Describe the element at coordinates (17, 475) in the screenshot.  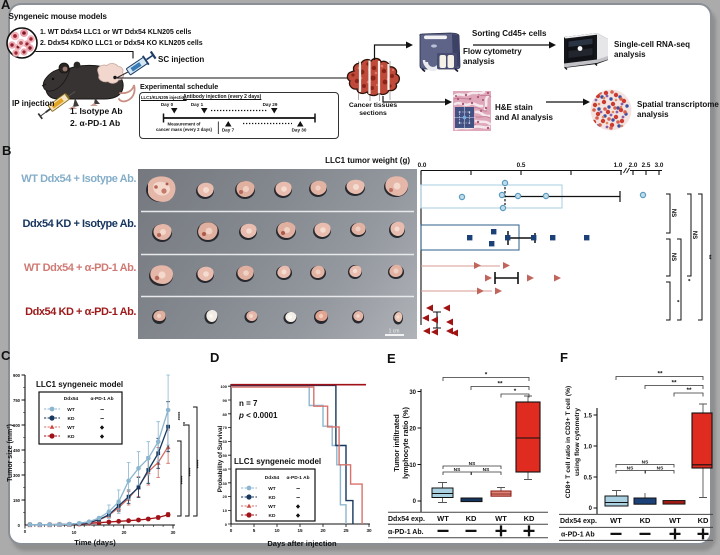
I see `svg-text: 300` at that location.